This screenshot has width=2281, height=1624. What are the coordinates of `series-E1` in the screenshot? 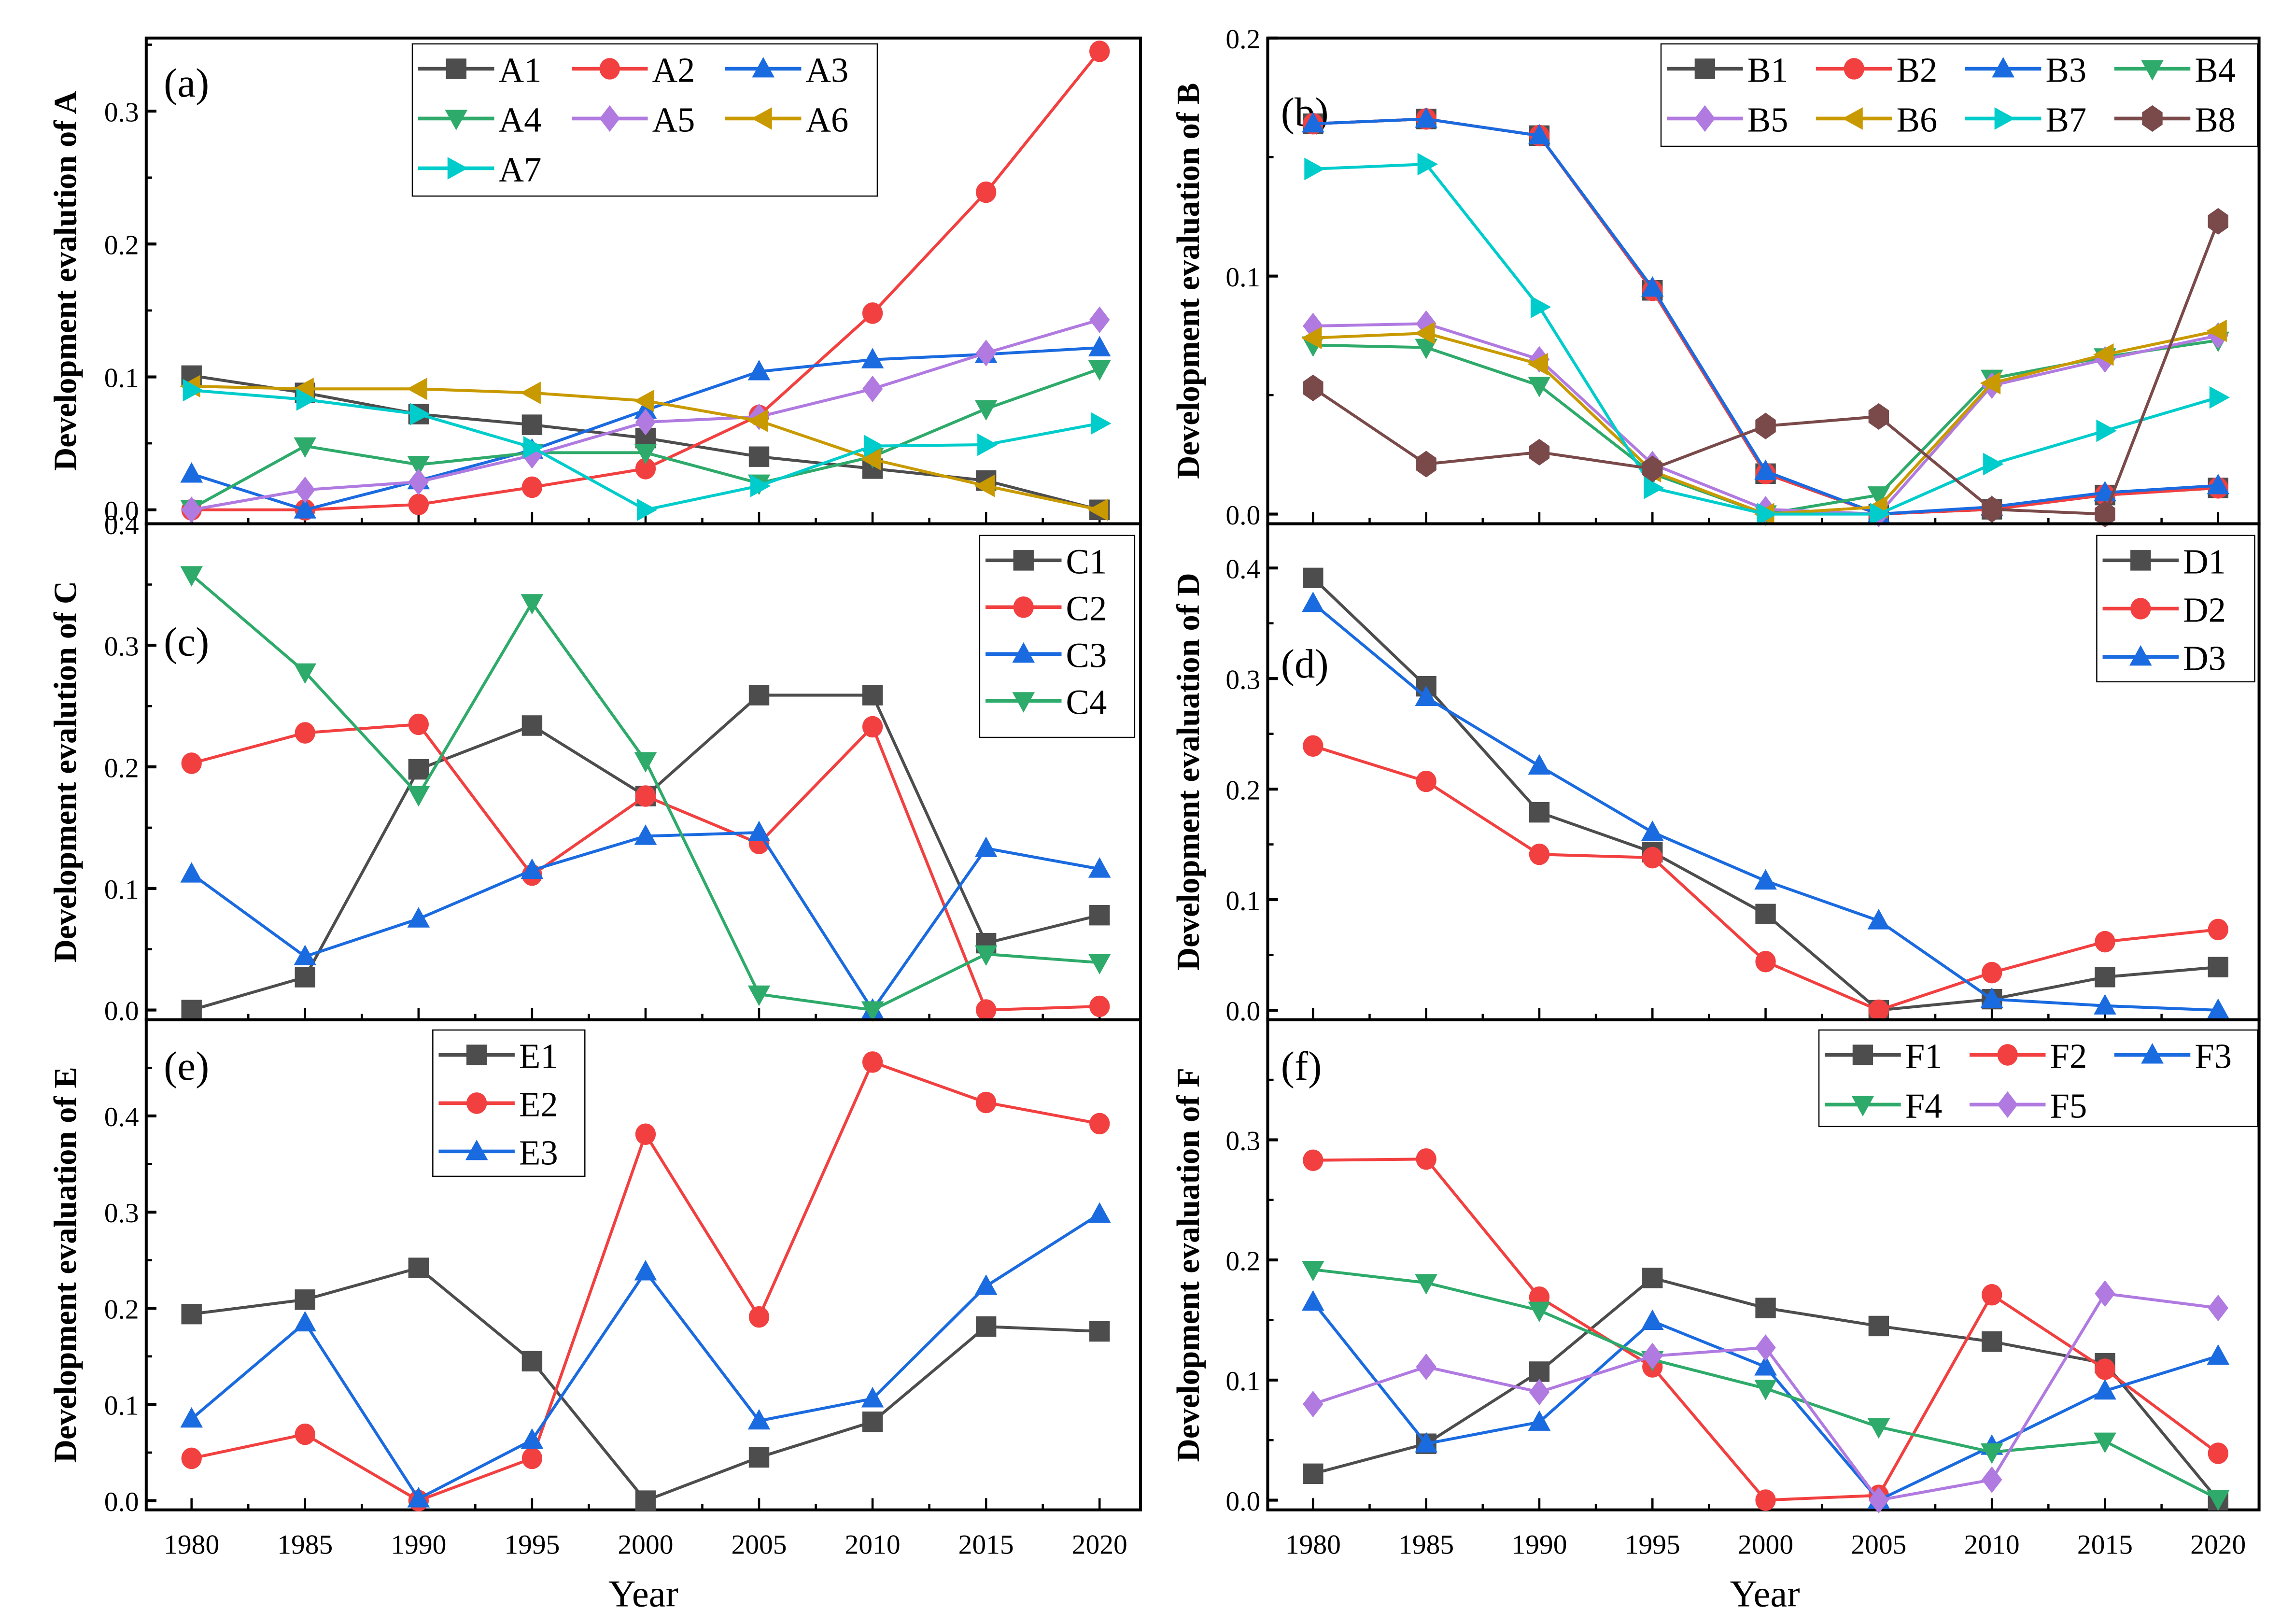 It's located at (645, 1384).